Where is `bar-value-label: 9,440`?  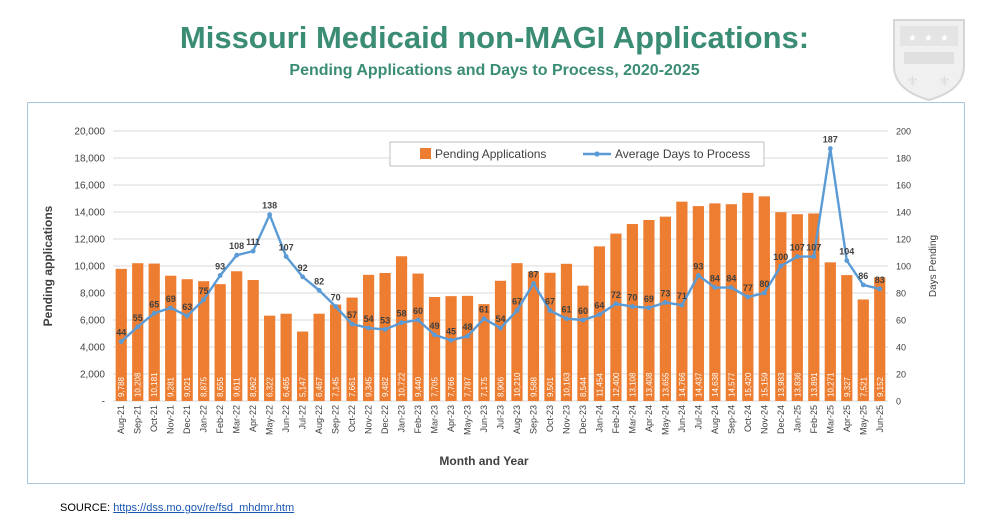
bar-value-label: 9,440 is located at coordinates (418, 386).